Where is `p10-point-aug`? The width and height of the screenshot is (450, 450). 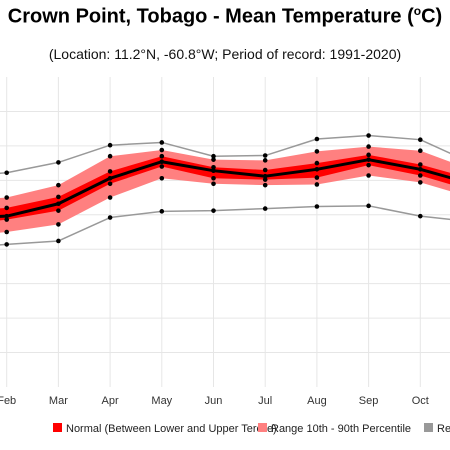 p10-point-aug is located at coordinates (317, 184).